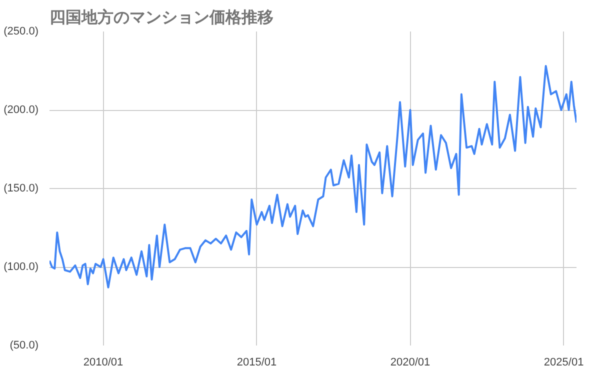  What do you see at coordinates (162, 17) in the screenshot?
I see `chart-title: 四国地方のマンション価格推移` at bounding box center [162, 17].